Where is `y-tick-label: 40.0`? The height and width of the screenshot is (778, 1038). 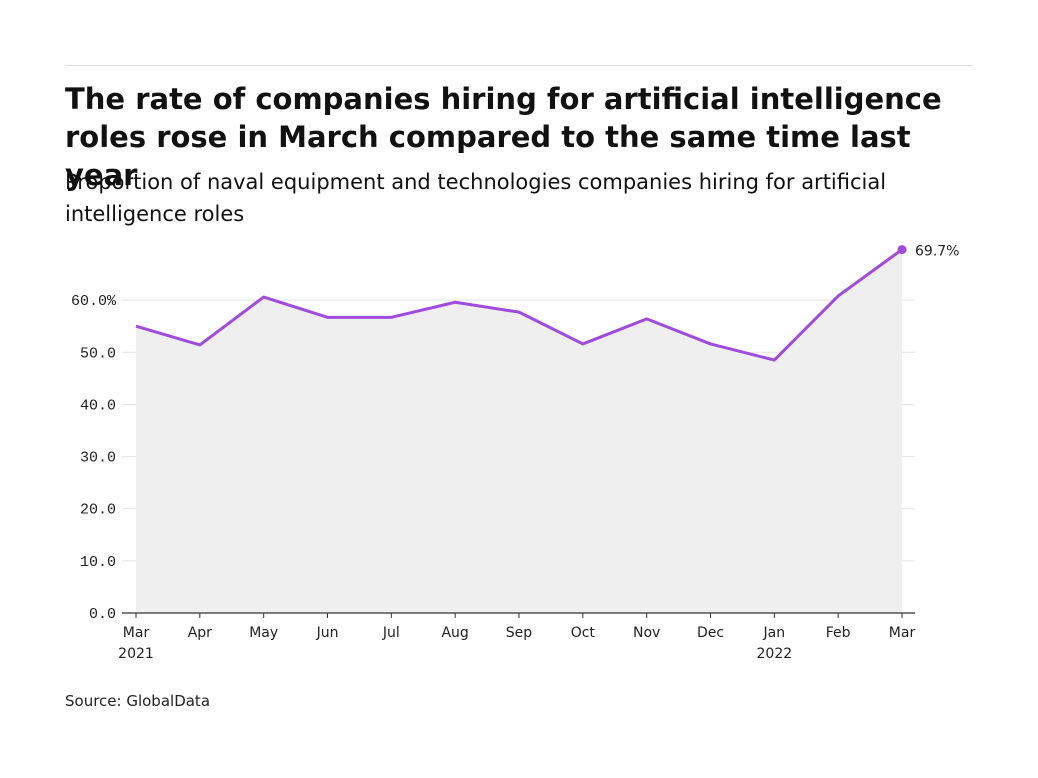 y-tick-label: 40.0 is located at coordinates (98, 405).